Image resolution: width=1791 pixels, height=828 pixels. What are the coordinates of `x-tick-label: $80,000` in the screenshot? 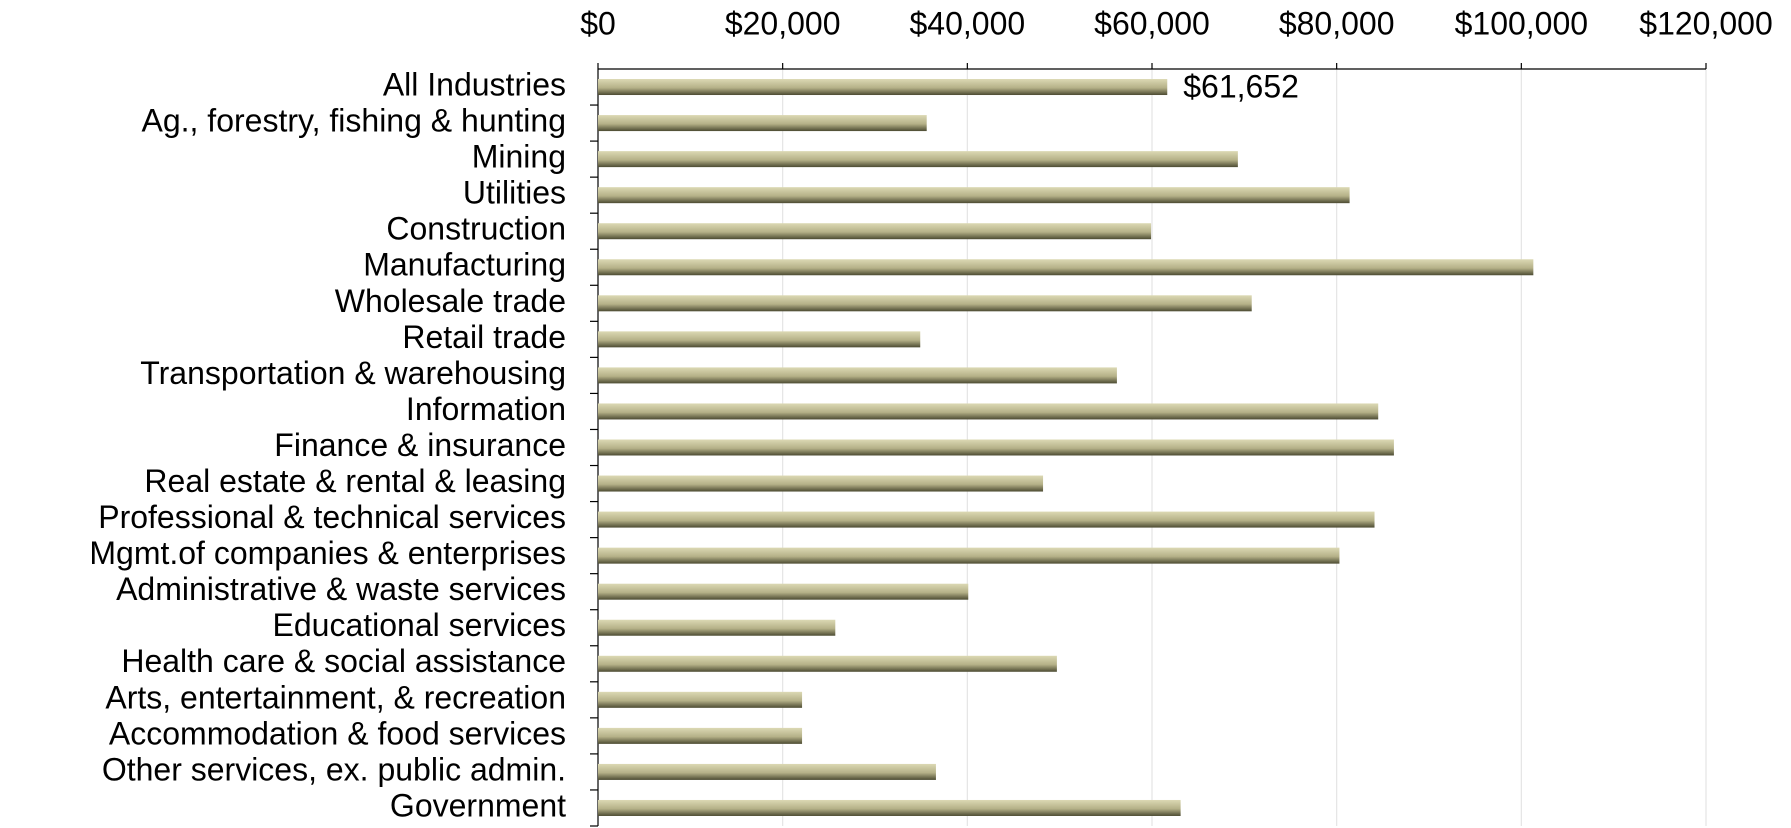 It's located at (1337, 23).